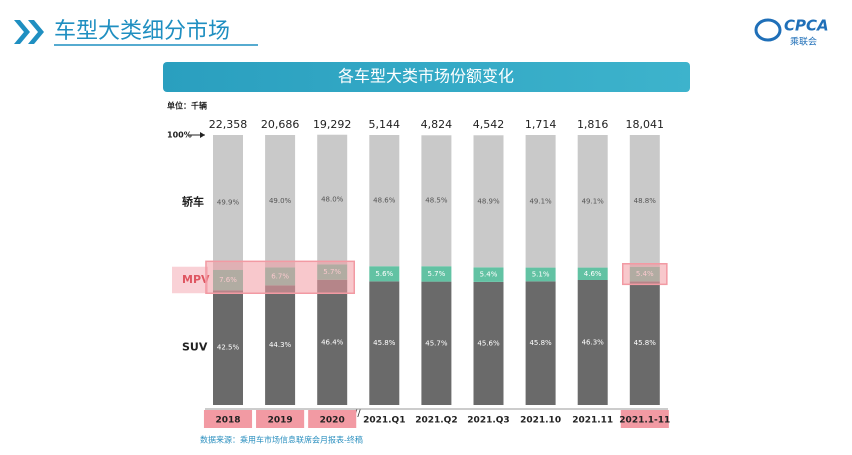 Image resolution: width=852 pixels, height=455 pixels. I want to click on value-label: 48.0%, so click(332, 200).